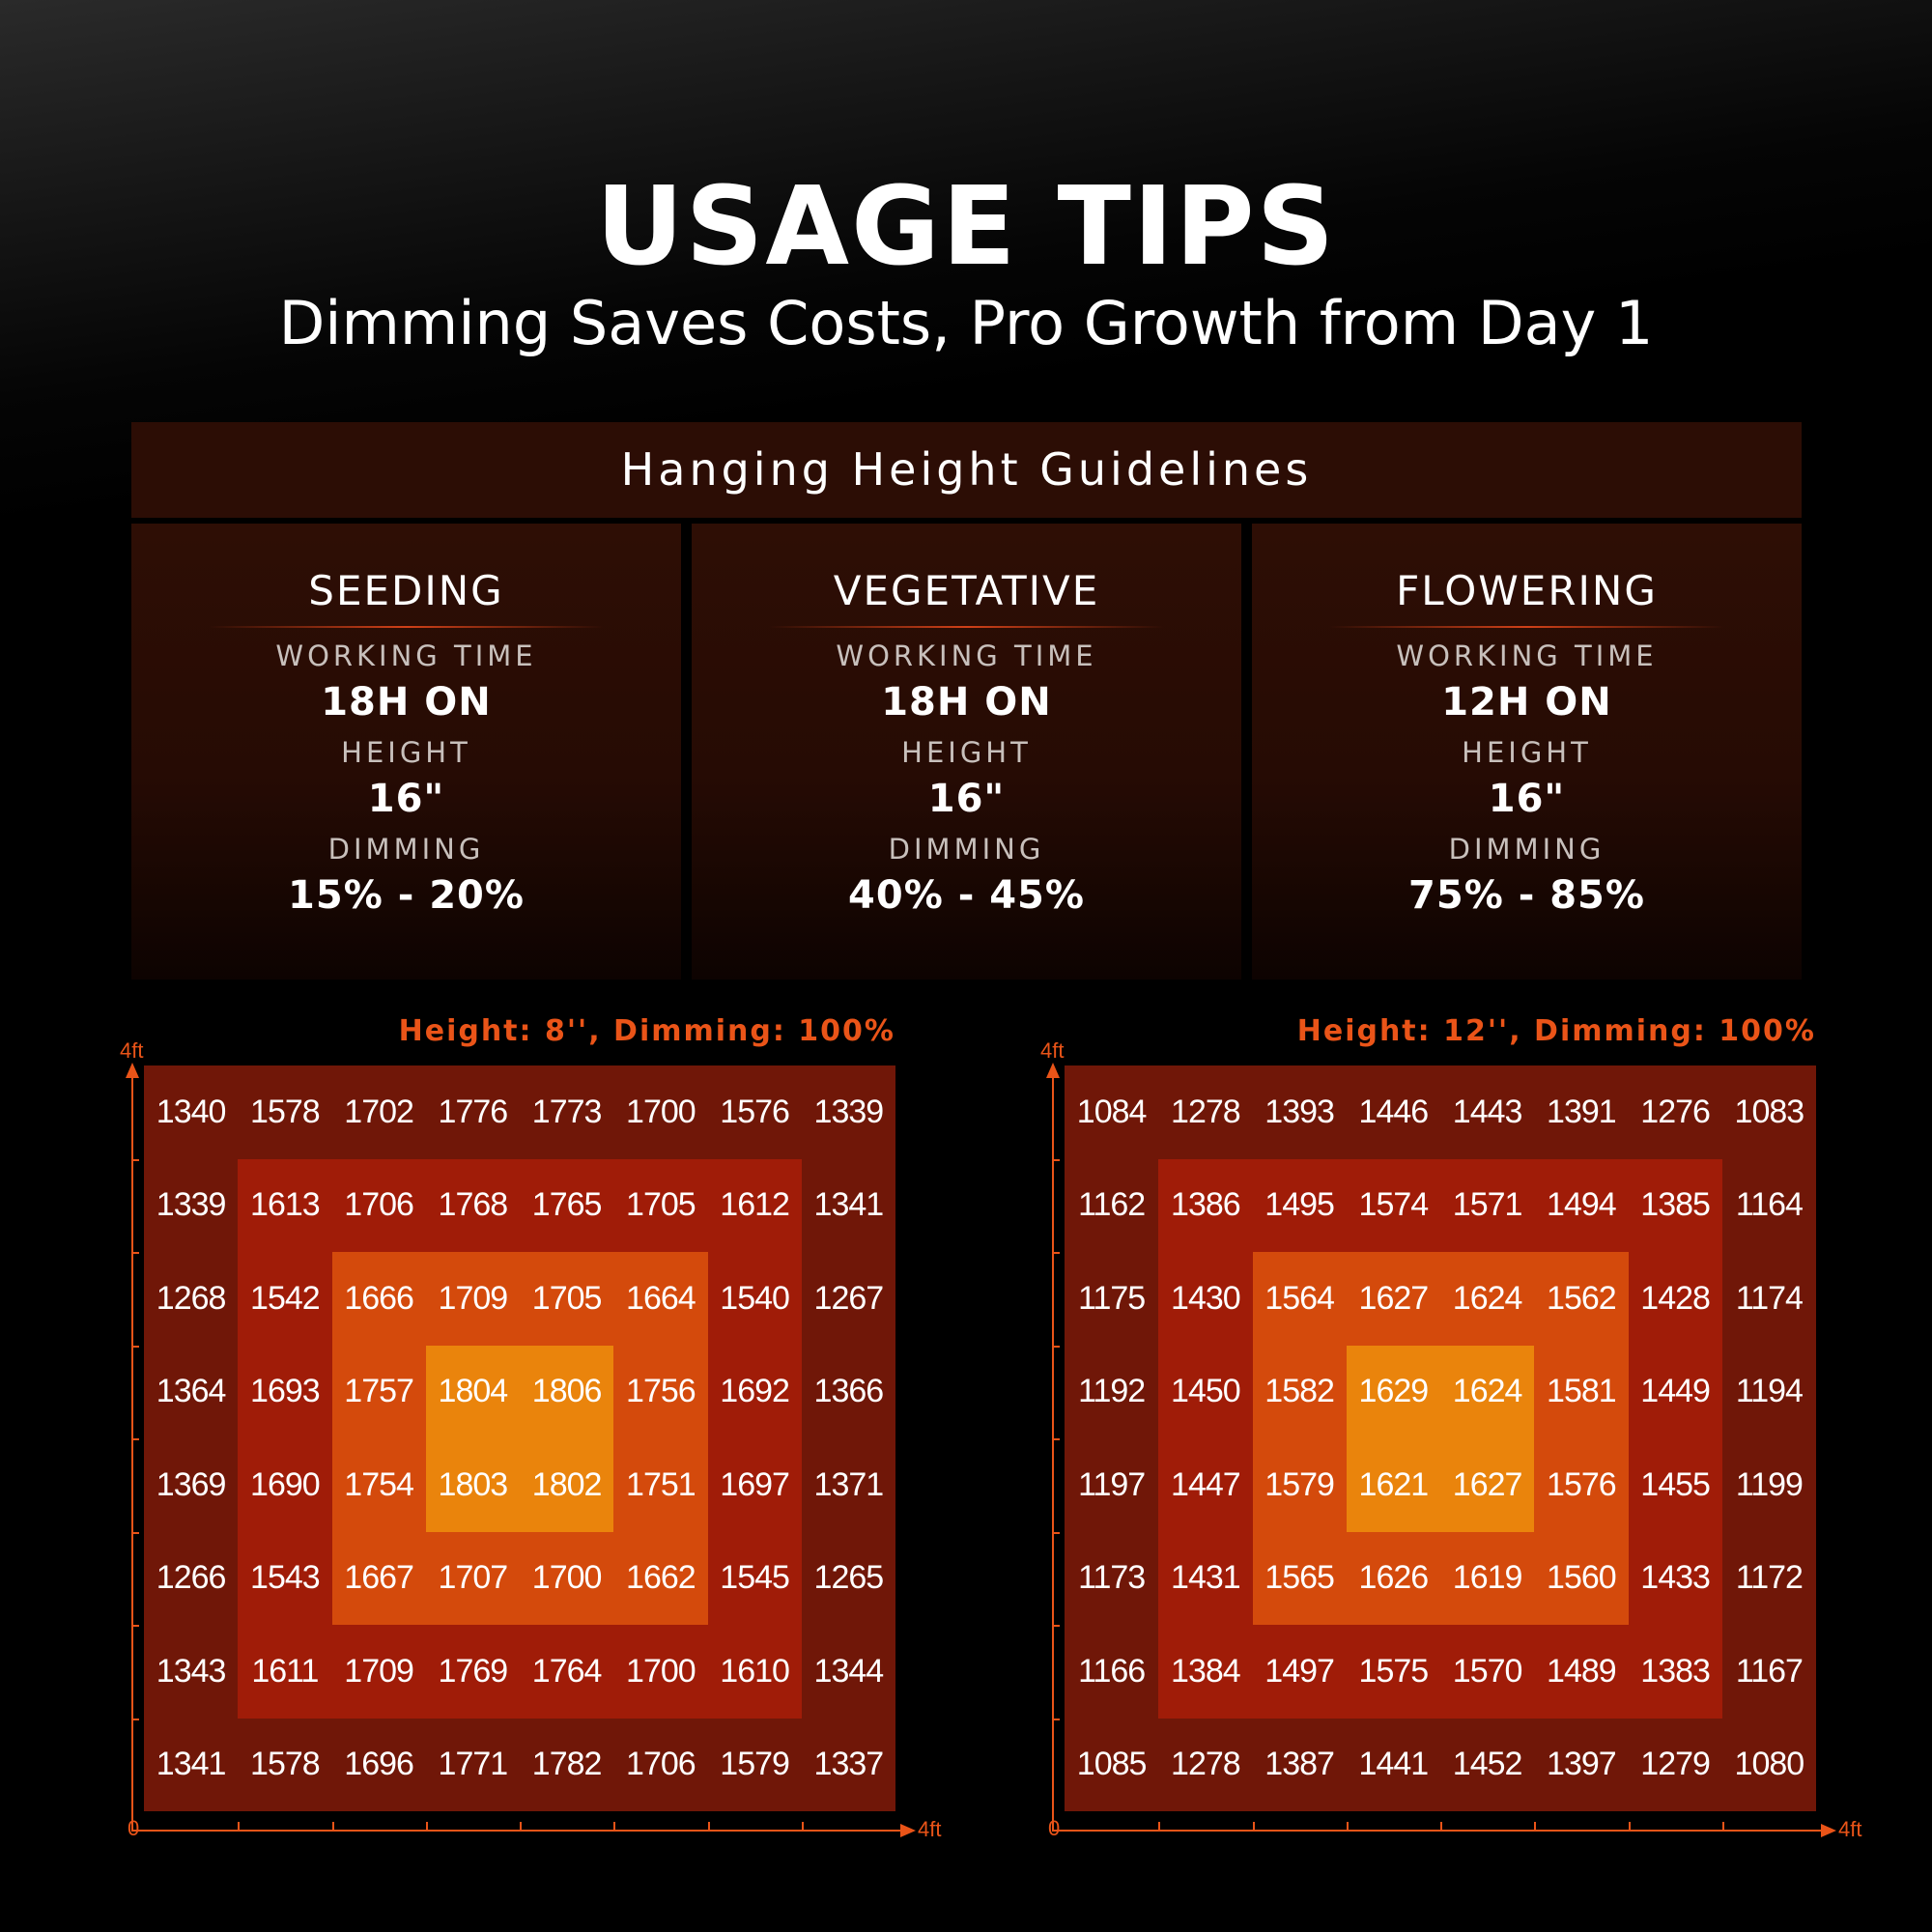 This screenshot has width=1932, height=1932. Describe the element at coordinates (1581, 1672) in the screenshot. I see `ppfd-cell: 1489` at that location.